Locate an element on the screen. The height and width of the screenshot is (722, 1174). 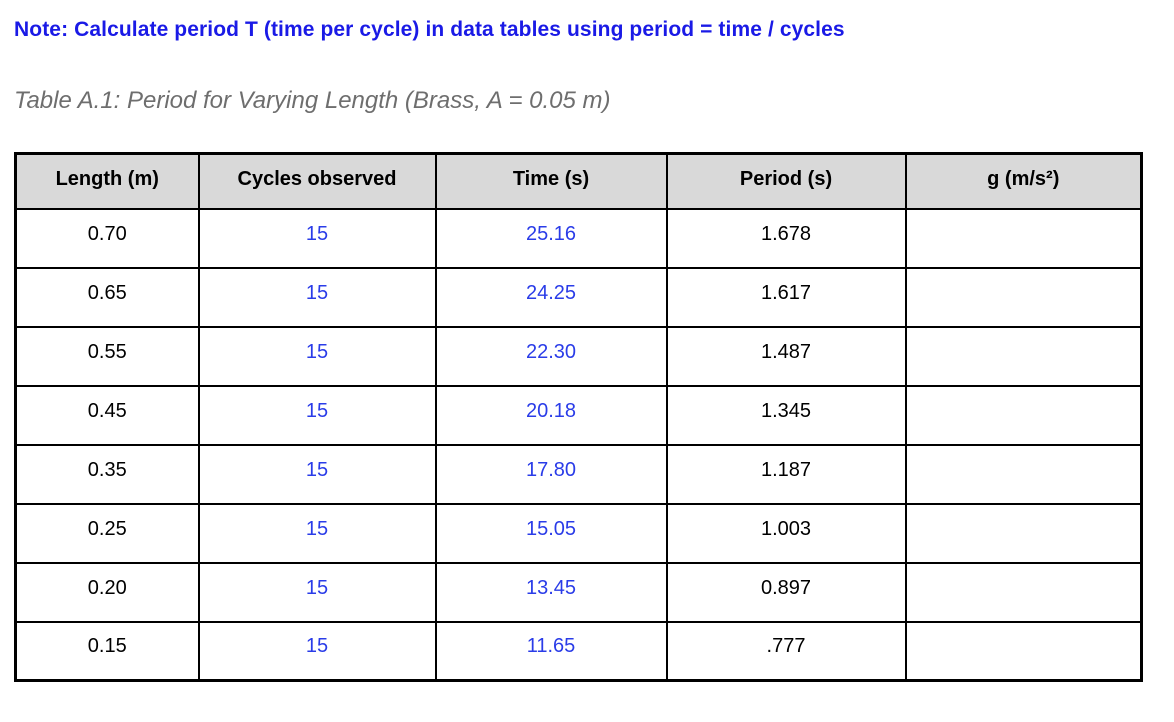
header-cell-cycles: Cycles observed is located at coordinates (317, 181).